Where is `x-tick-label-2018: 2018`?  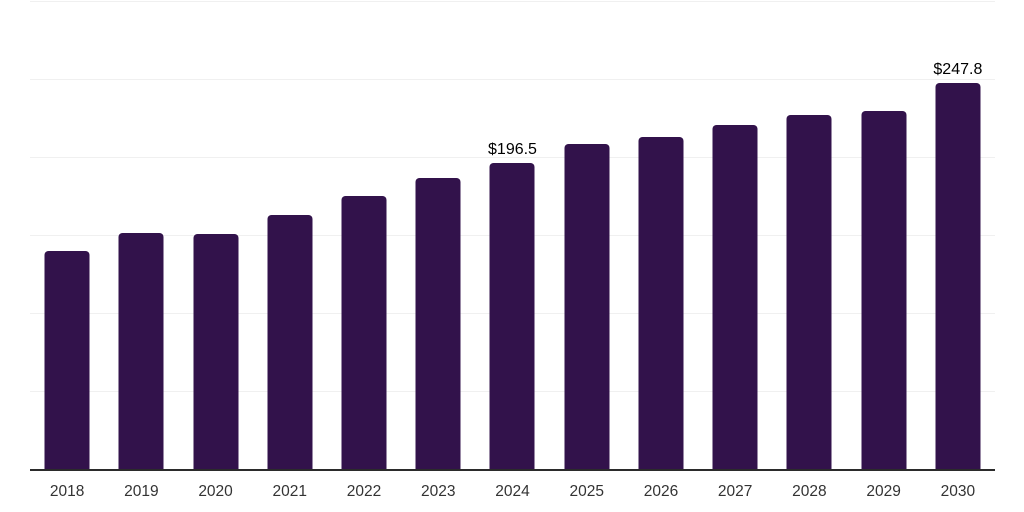
x-tick-label-2018: 2018 is located at coordinates (67, 491).